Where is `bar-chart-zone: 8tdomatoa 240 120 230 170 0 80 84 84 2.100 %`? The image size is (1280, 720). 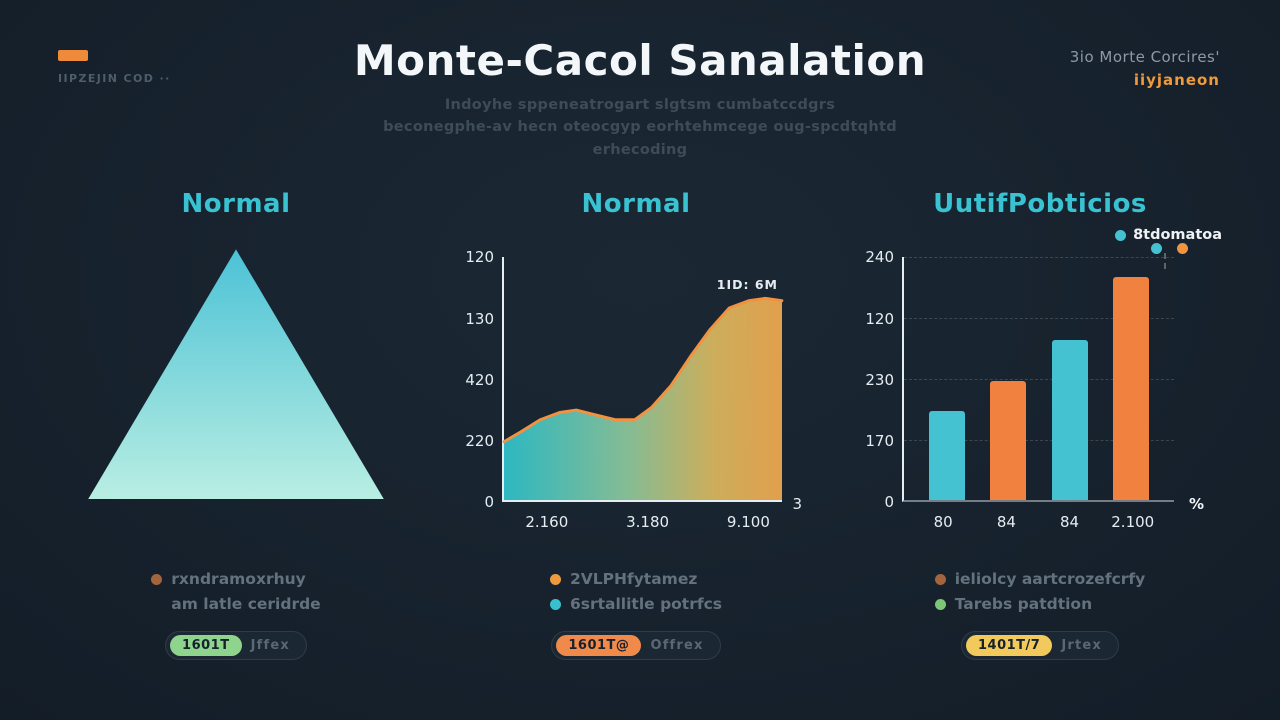
bar-chart-zone: 8tdomatoa 240 120 230 170 0 80 84 84 2.100 % is located at coordinates (1040, 388).